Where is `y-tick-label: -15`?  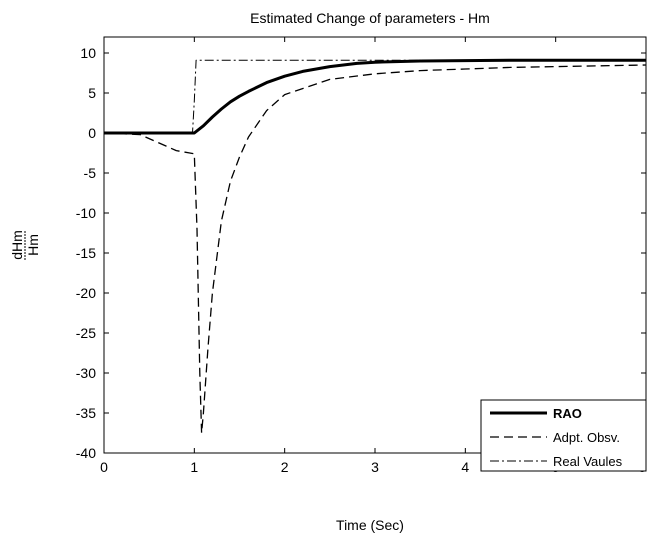
y-tick-label: -15 is located at coordinates (86, 253).